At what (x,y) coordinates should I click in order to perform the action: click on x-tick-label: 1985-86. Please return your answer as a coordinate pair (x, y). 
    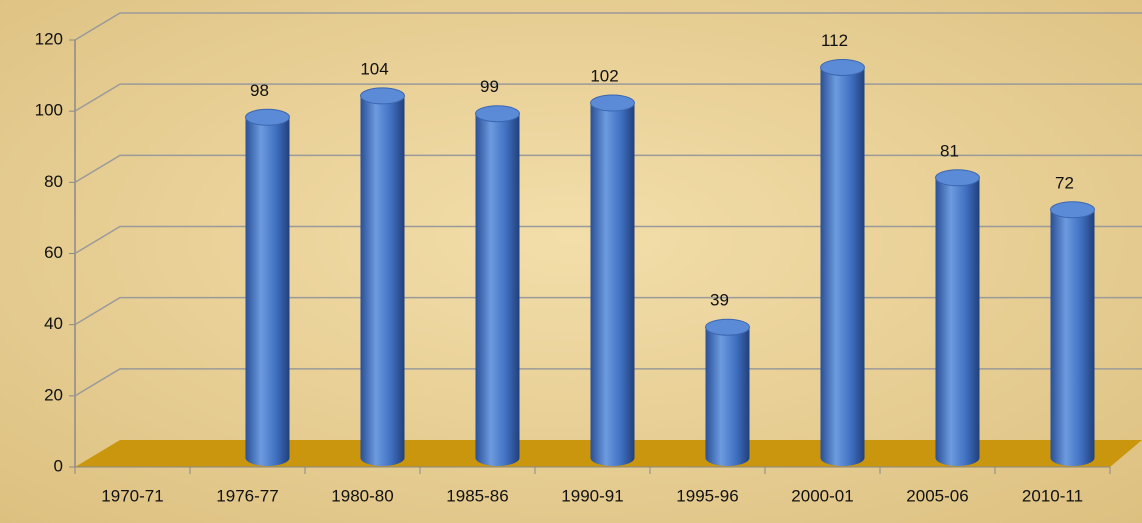
    Looking at the image, I should click on (477, 495).